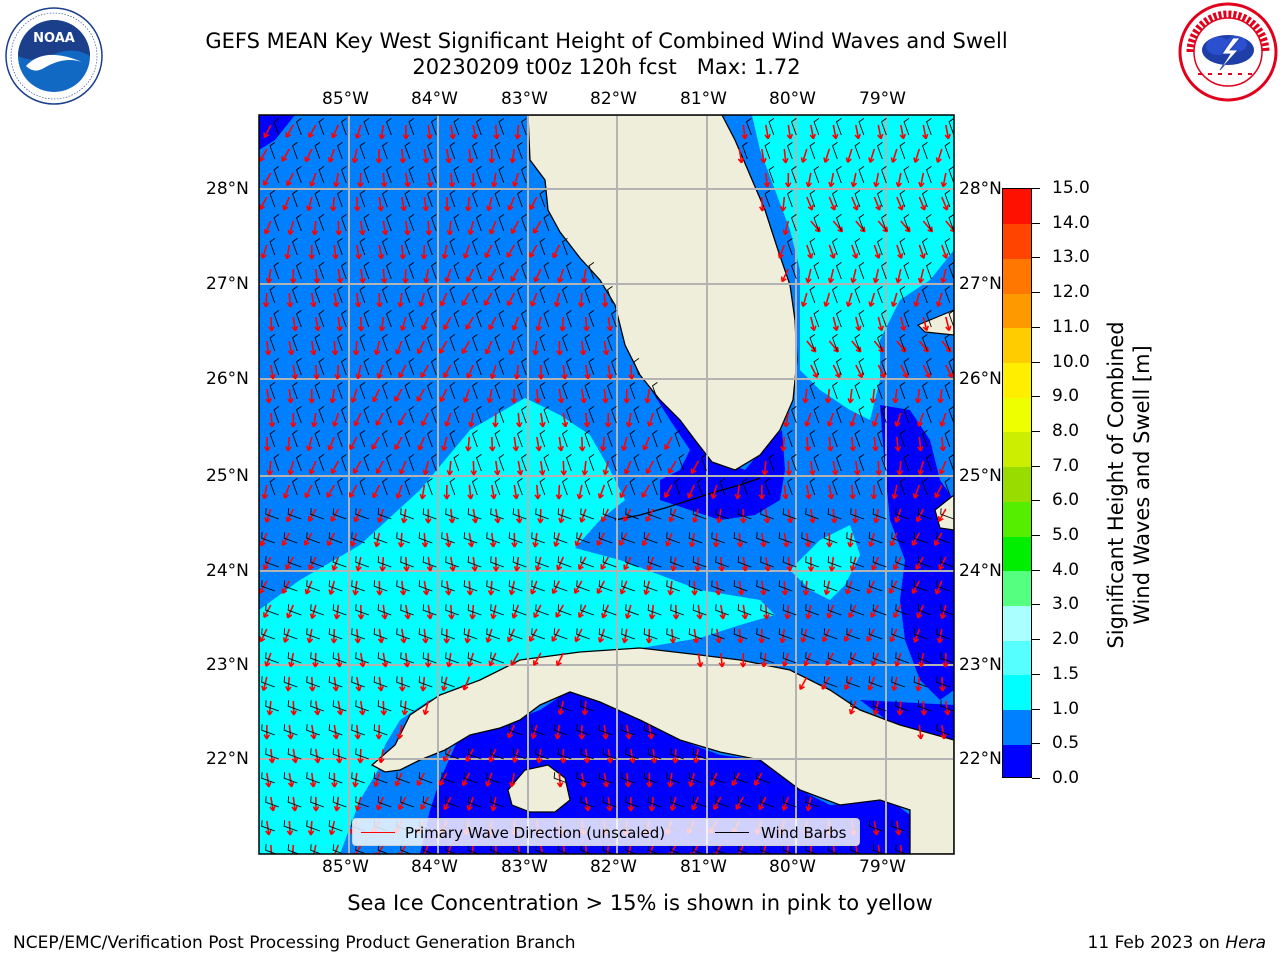  I want to click on lon-label-top: 79°W, so click(882, 99).